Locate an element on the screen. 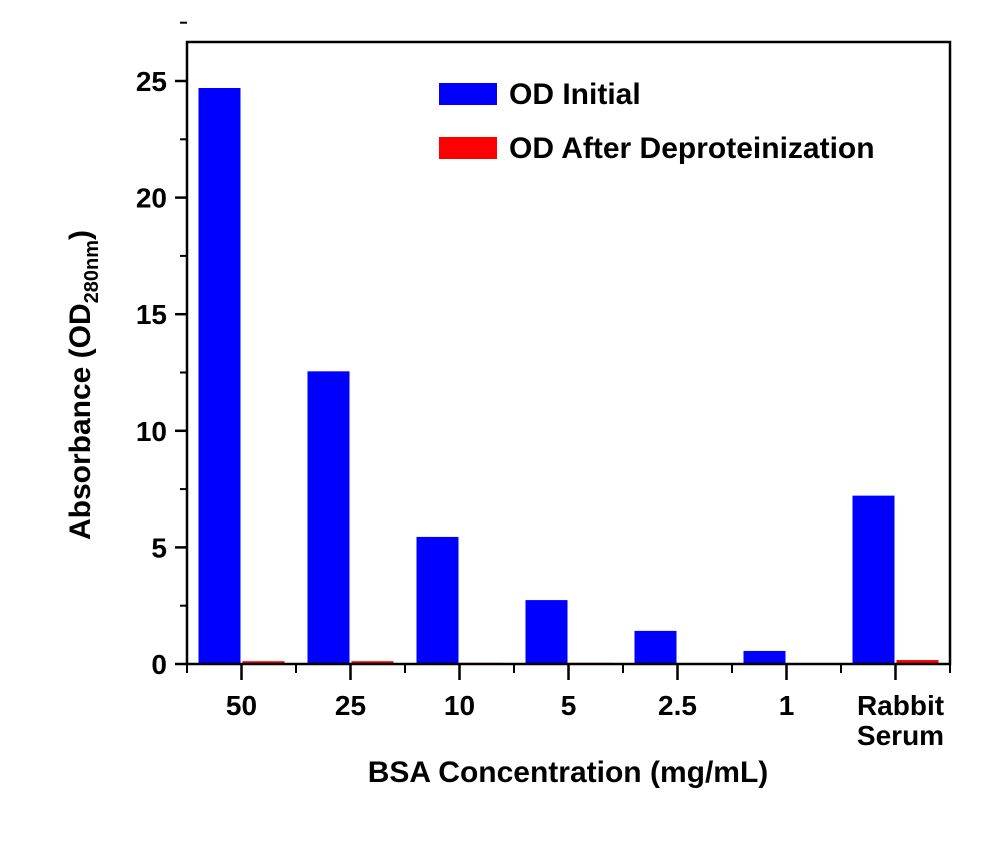 The height and width of the screenshot is (848, 1000). x-axis-label: BSA Concentration (mg/mL) is located at coordinates (568, 772).